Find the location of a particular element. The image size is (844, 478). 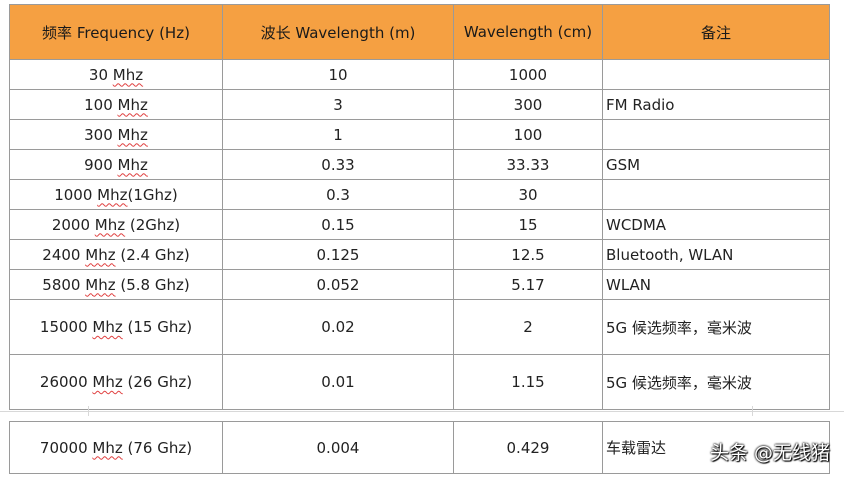

wavelength-cm-cell: 1000 is located at coordinates (528, 74).